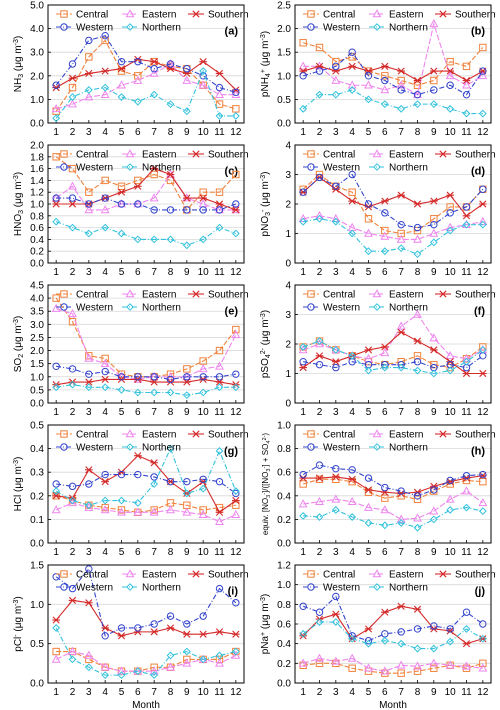  What do you see at coordinates (37, 299) in the screenshot?
I see `y-tick-label: 4.0` at bounding box center [37, 299].